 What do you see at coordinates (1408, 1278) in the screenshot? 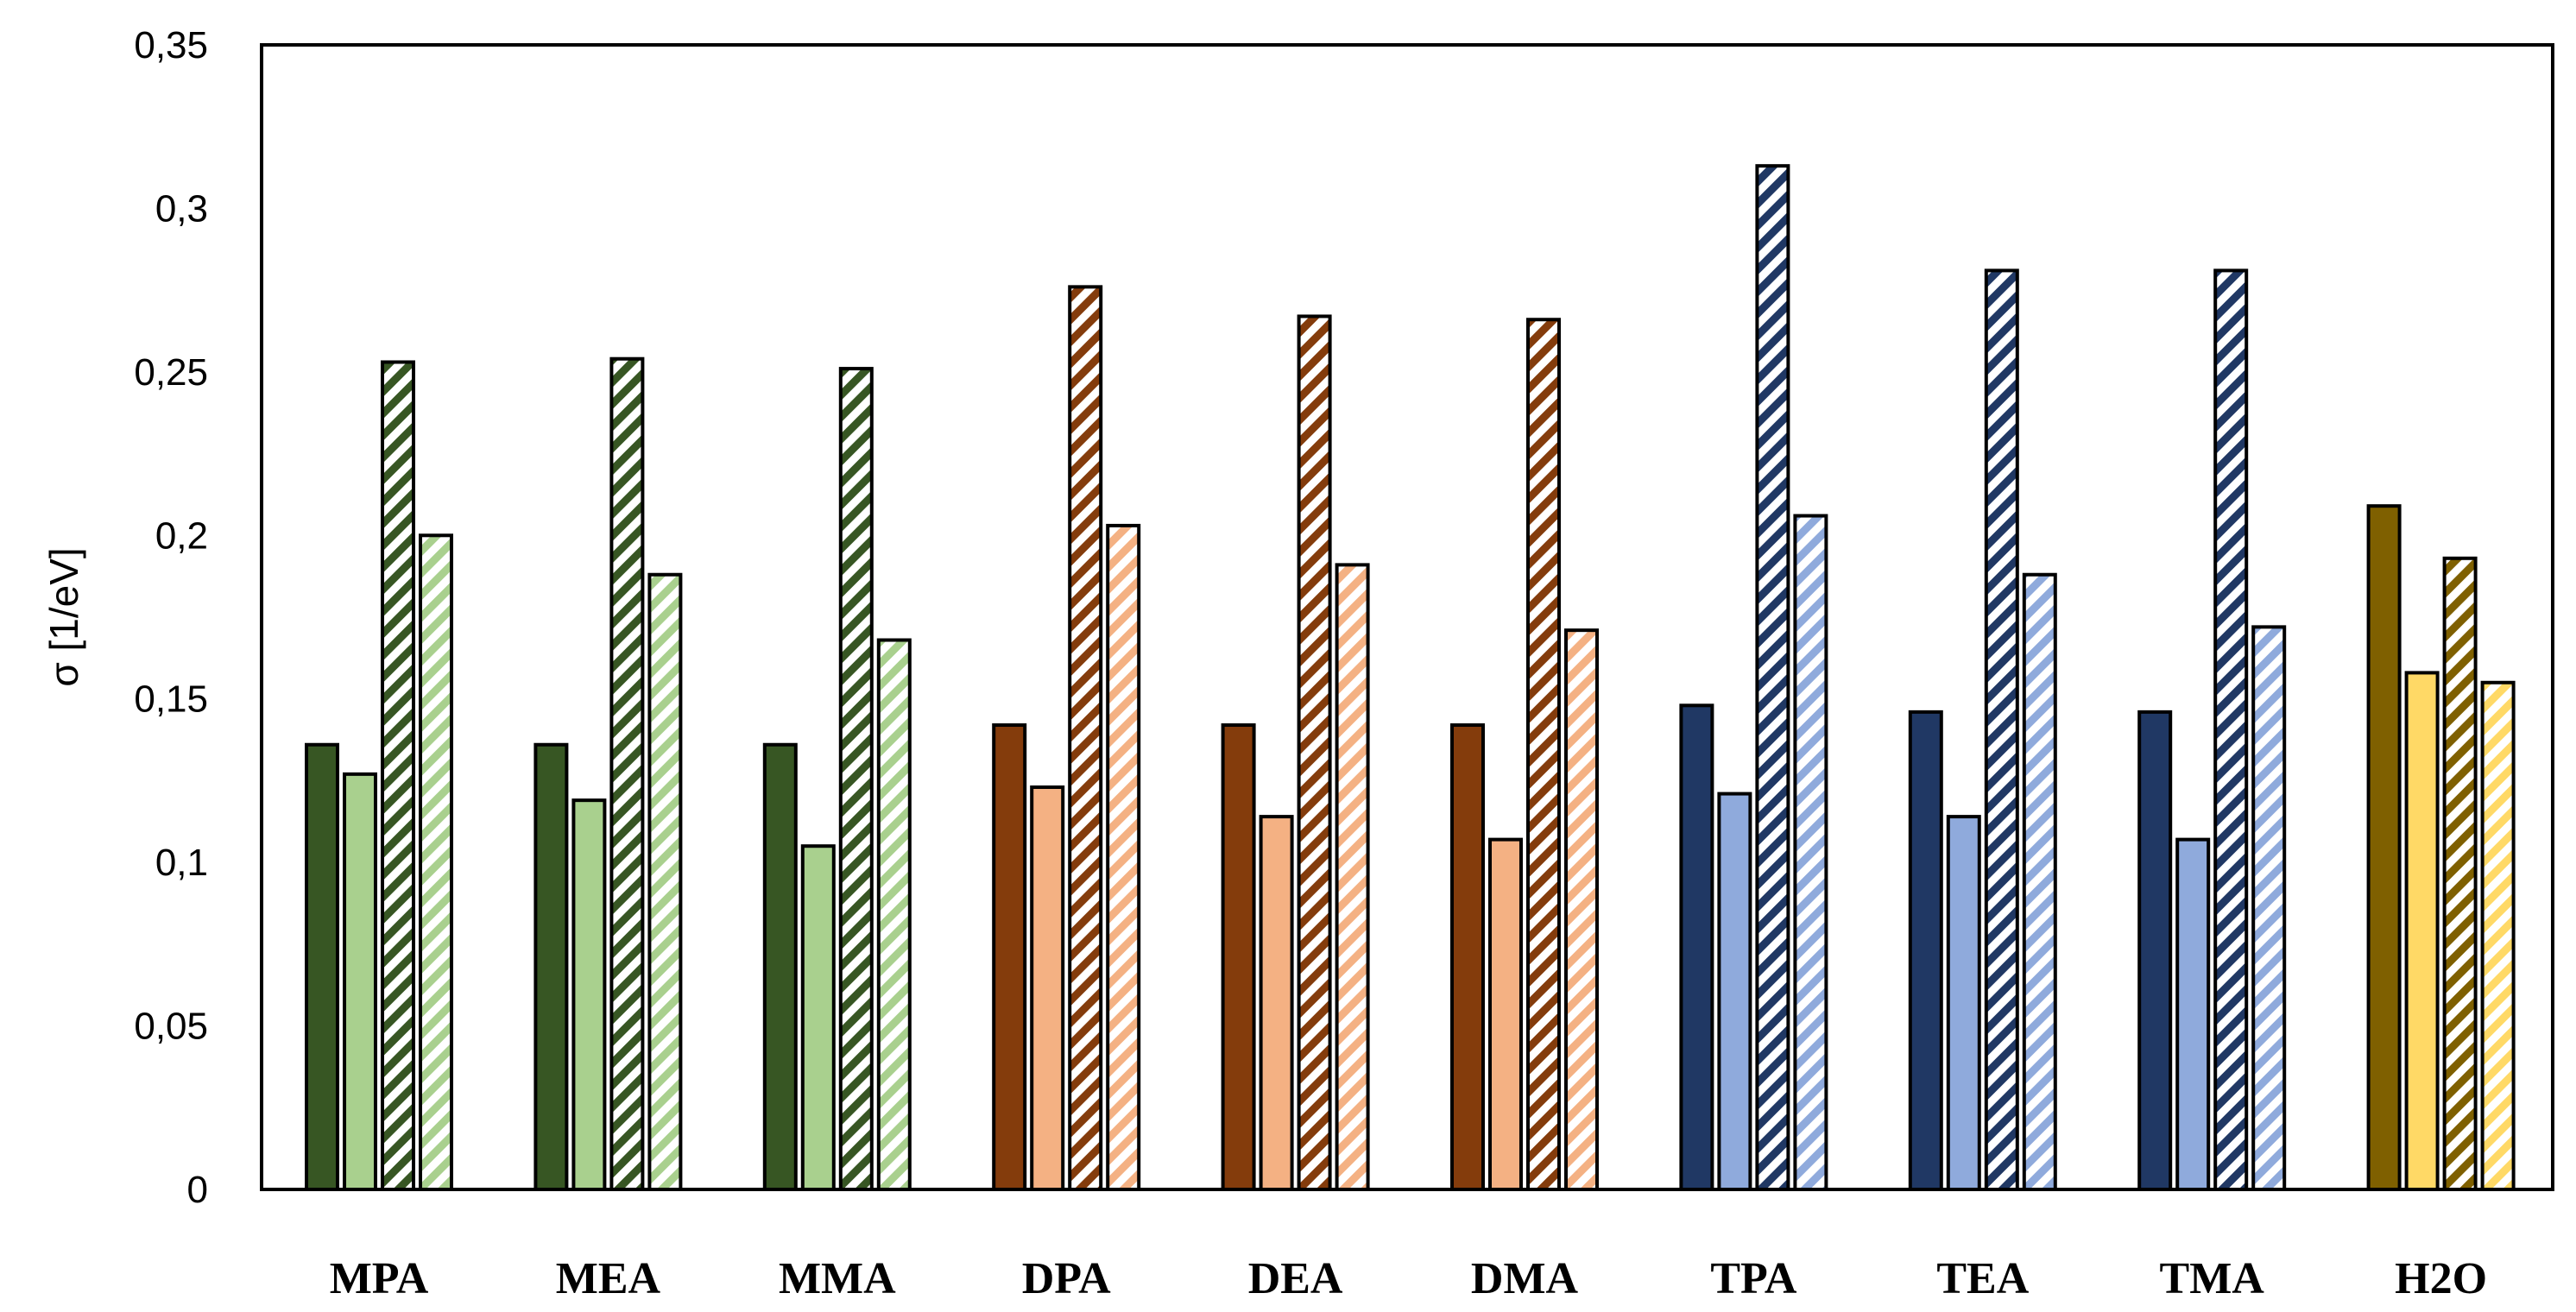
I see `x-category-labels: MPA MEA MMA DPA DEA DMA TPA TEA TMA H2O` at bounding box center [1408, 1278].